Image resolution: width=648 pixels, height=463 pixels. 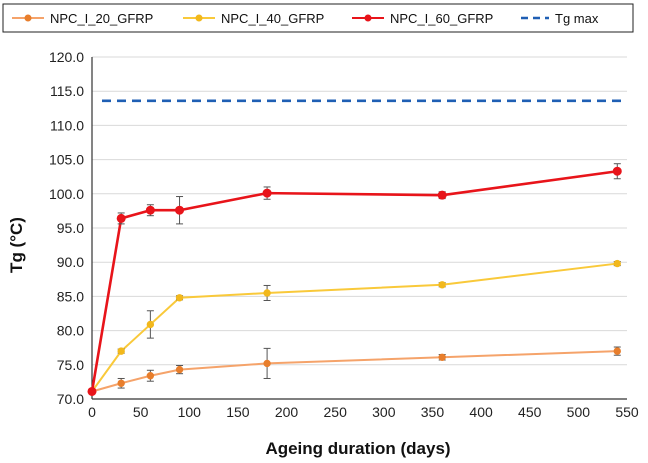 What do you see at coordinates (92, 412) in the screenshot?
I see `x-tick-label: 0` at bounding box center [92, 412].